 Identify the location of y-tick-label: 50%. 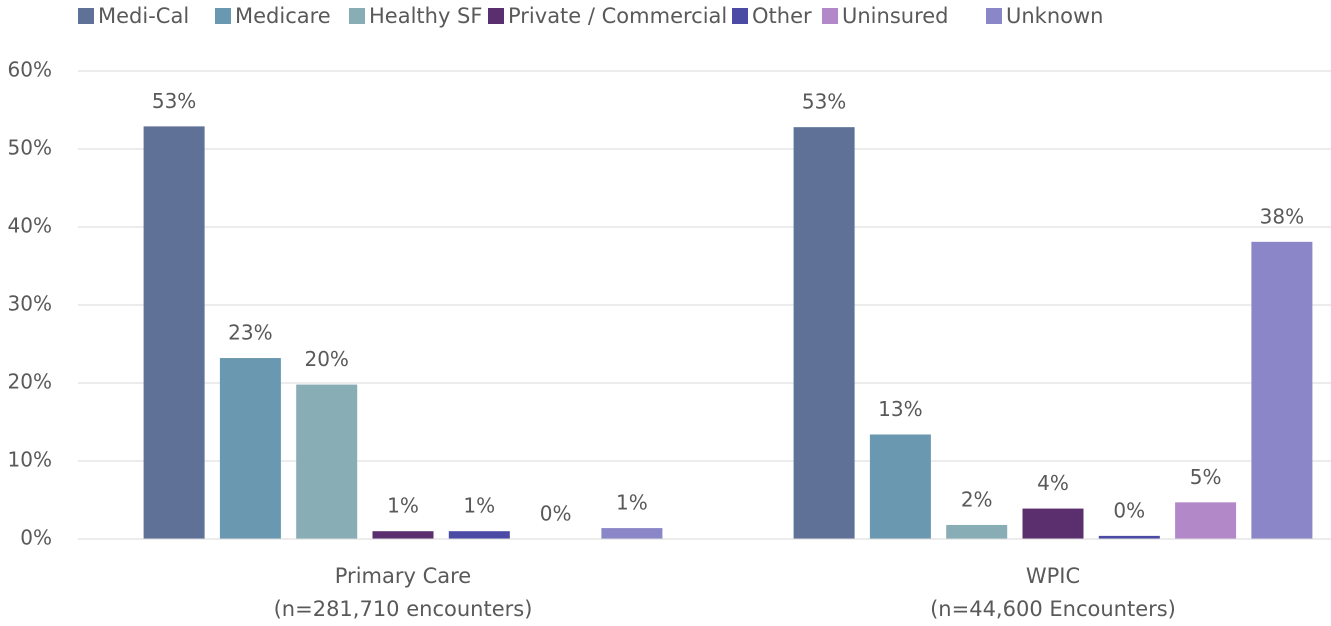
(30, 148).